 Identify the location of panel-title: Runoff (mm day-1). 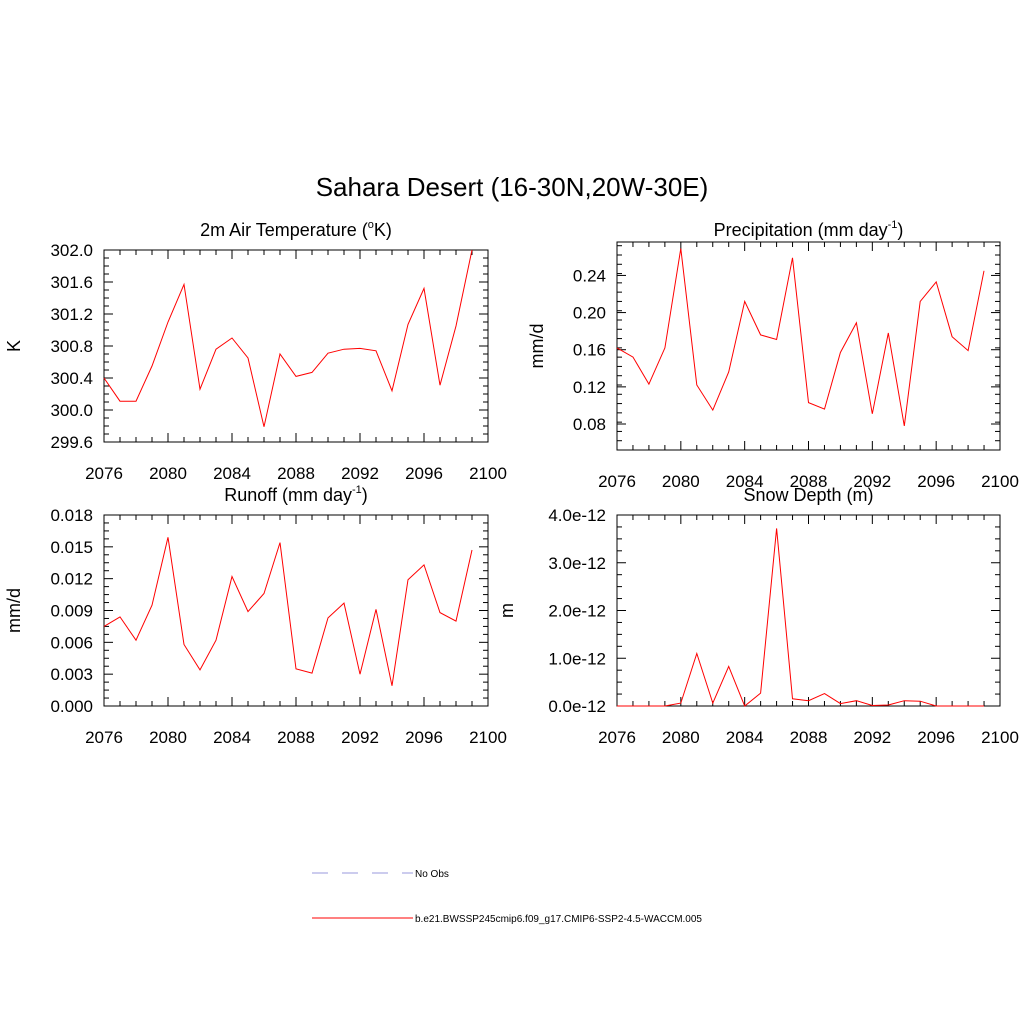
(296, 494).